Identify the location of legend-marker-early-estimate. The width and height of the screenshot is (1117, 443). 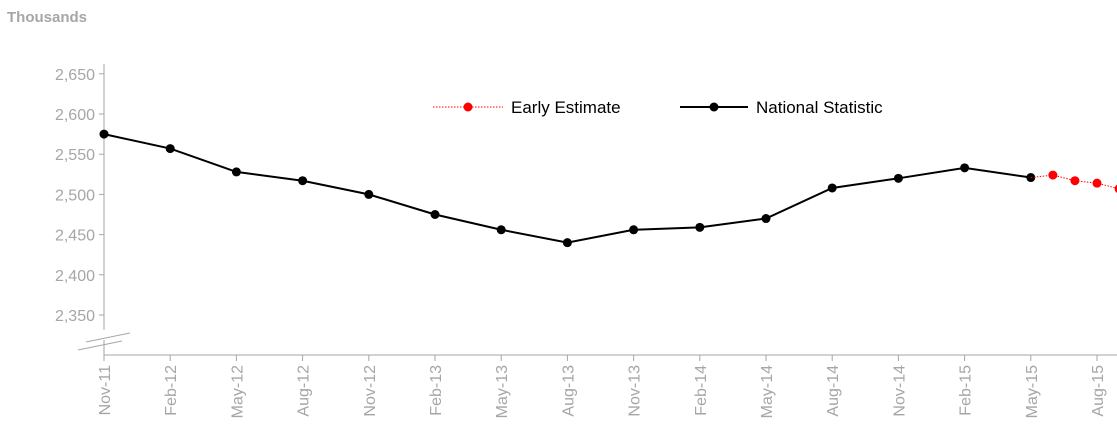
(468, 107).